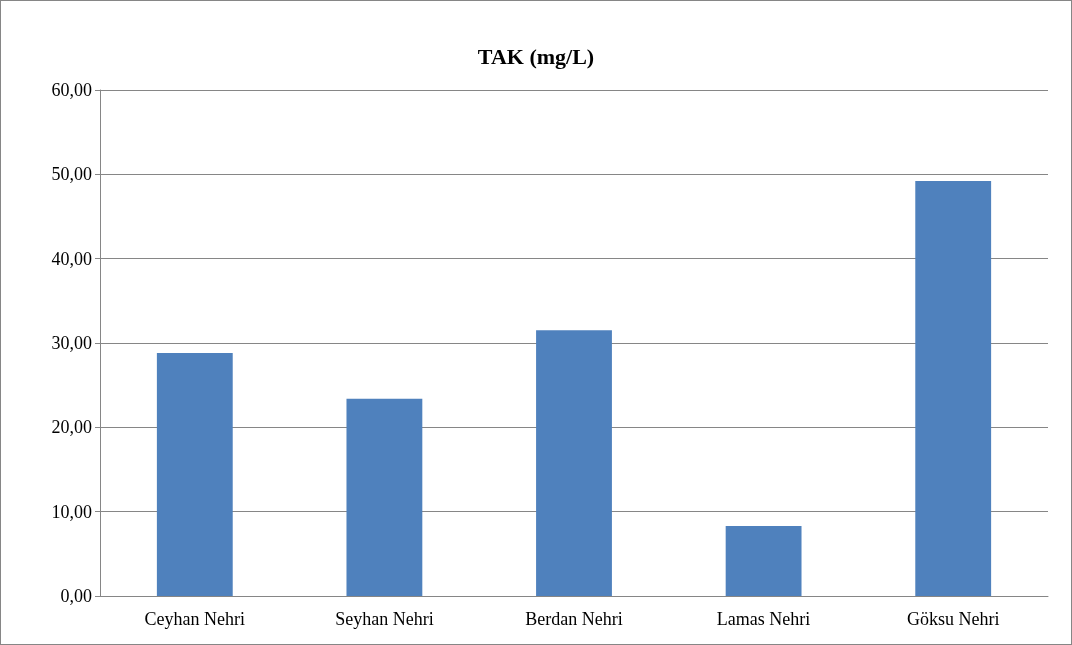 This screenshot has width=1072, height=645. Describe the element at coordinates (76, 596) in the screenshot. I see `y-tick-label: 0,00` at that location.